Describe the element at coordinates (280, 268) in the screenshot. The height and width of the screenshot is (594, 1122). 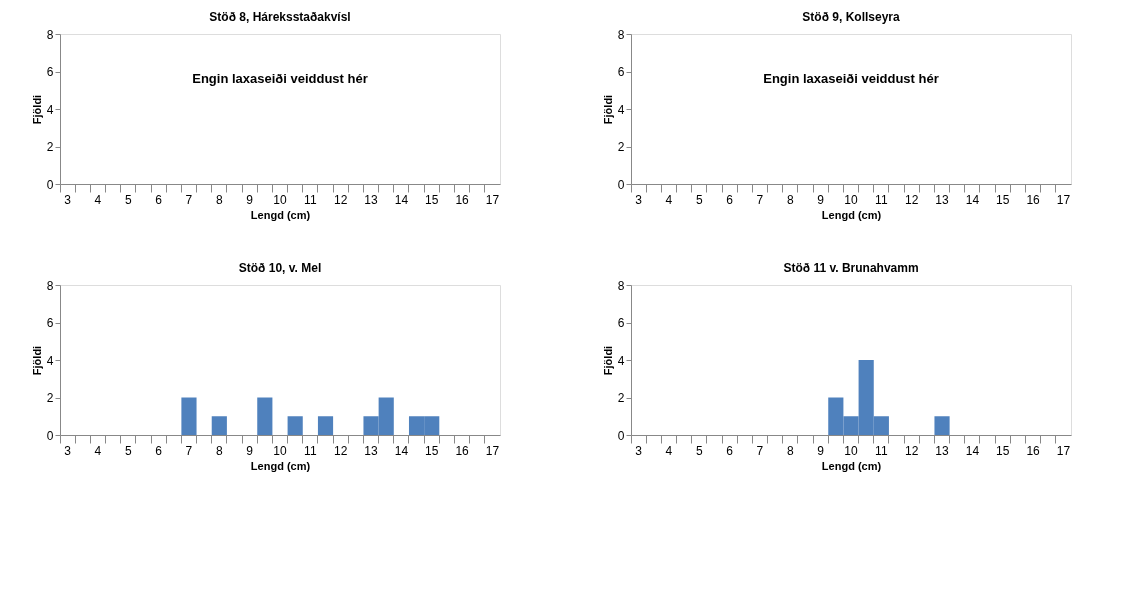
I see `chart-title: Stöð 10, v. Mel` at that location.